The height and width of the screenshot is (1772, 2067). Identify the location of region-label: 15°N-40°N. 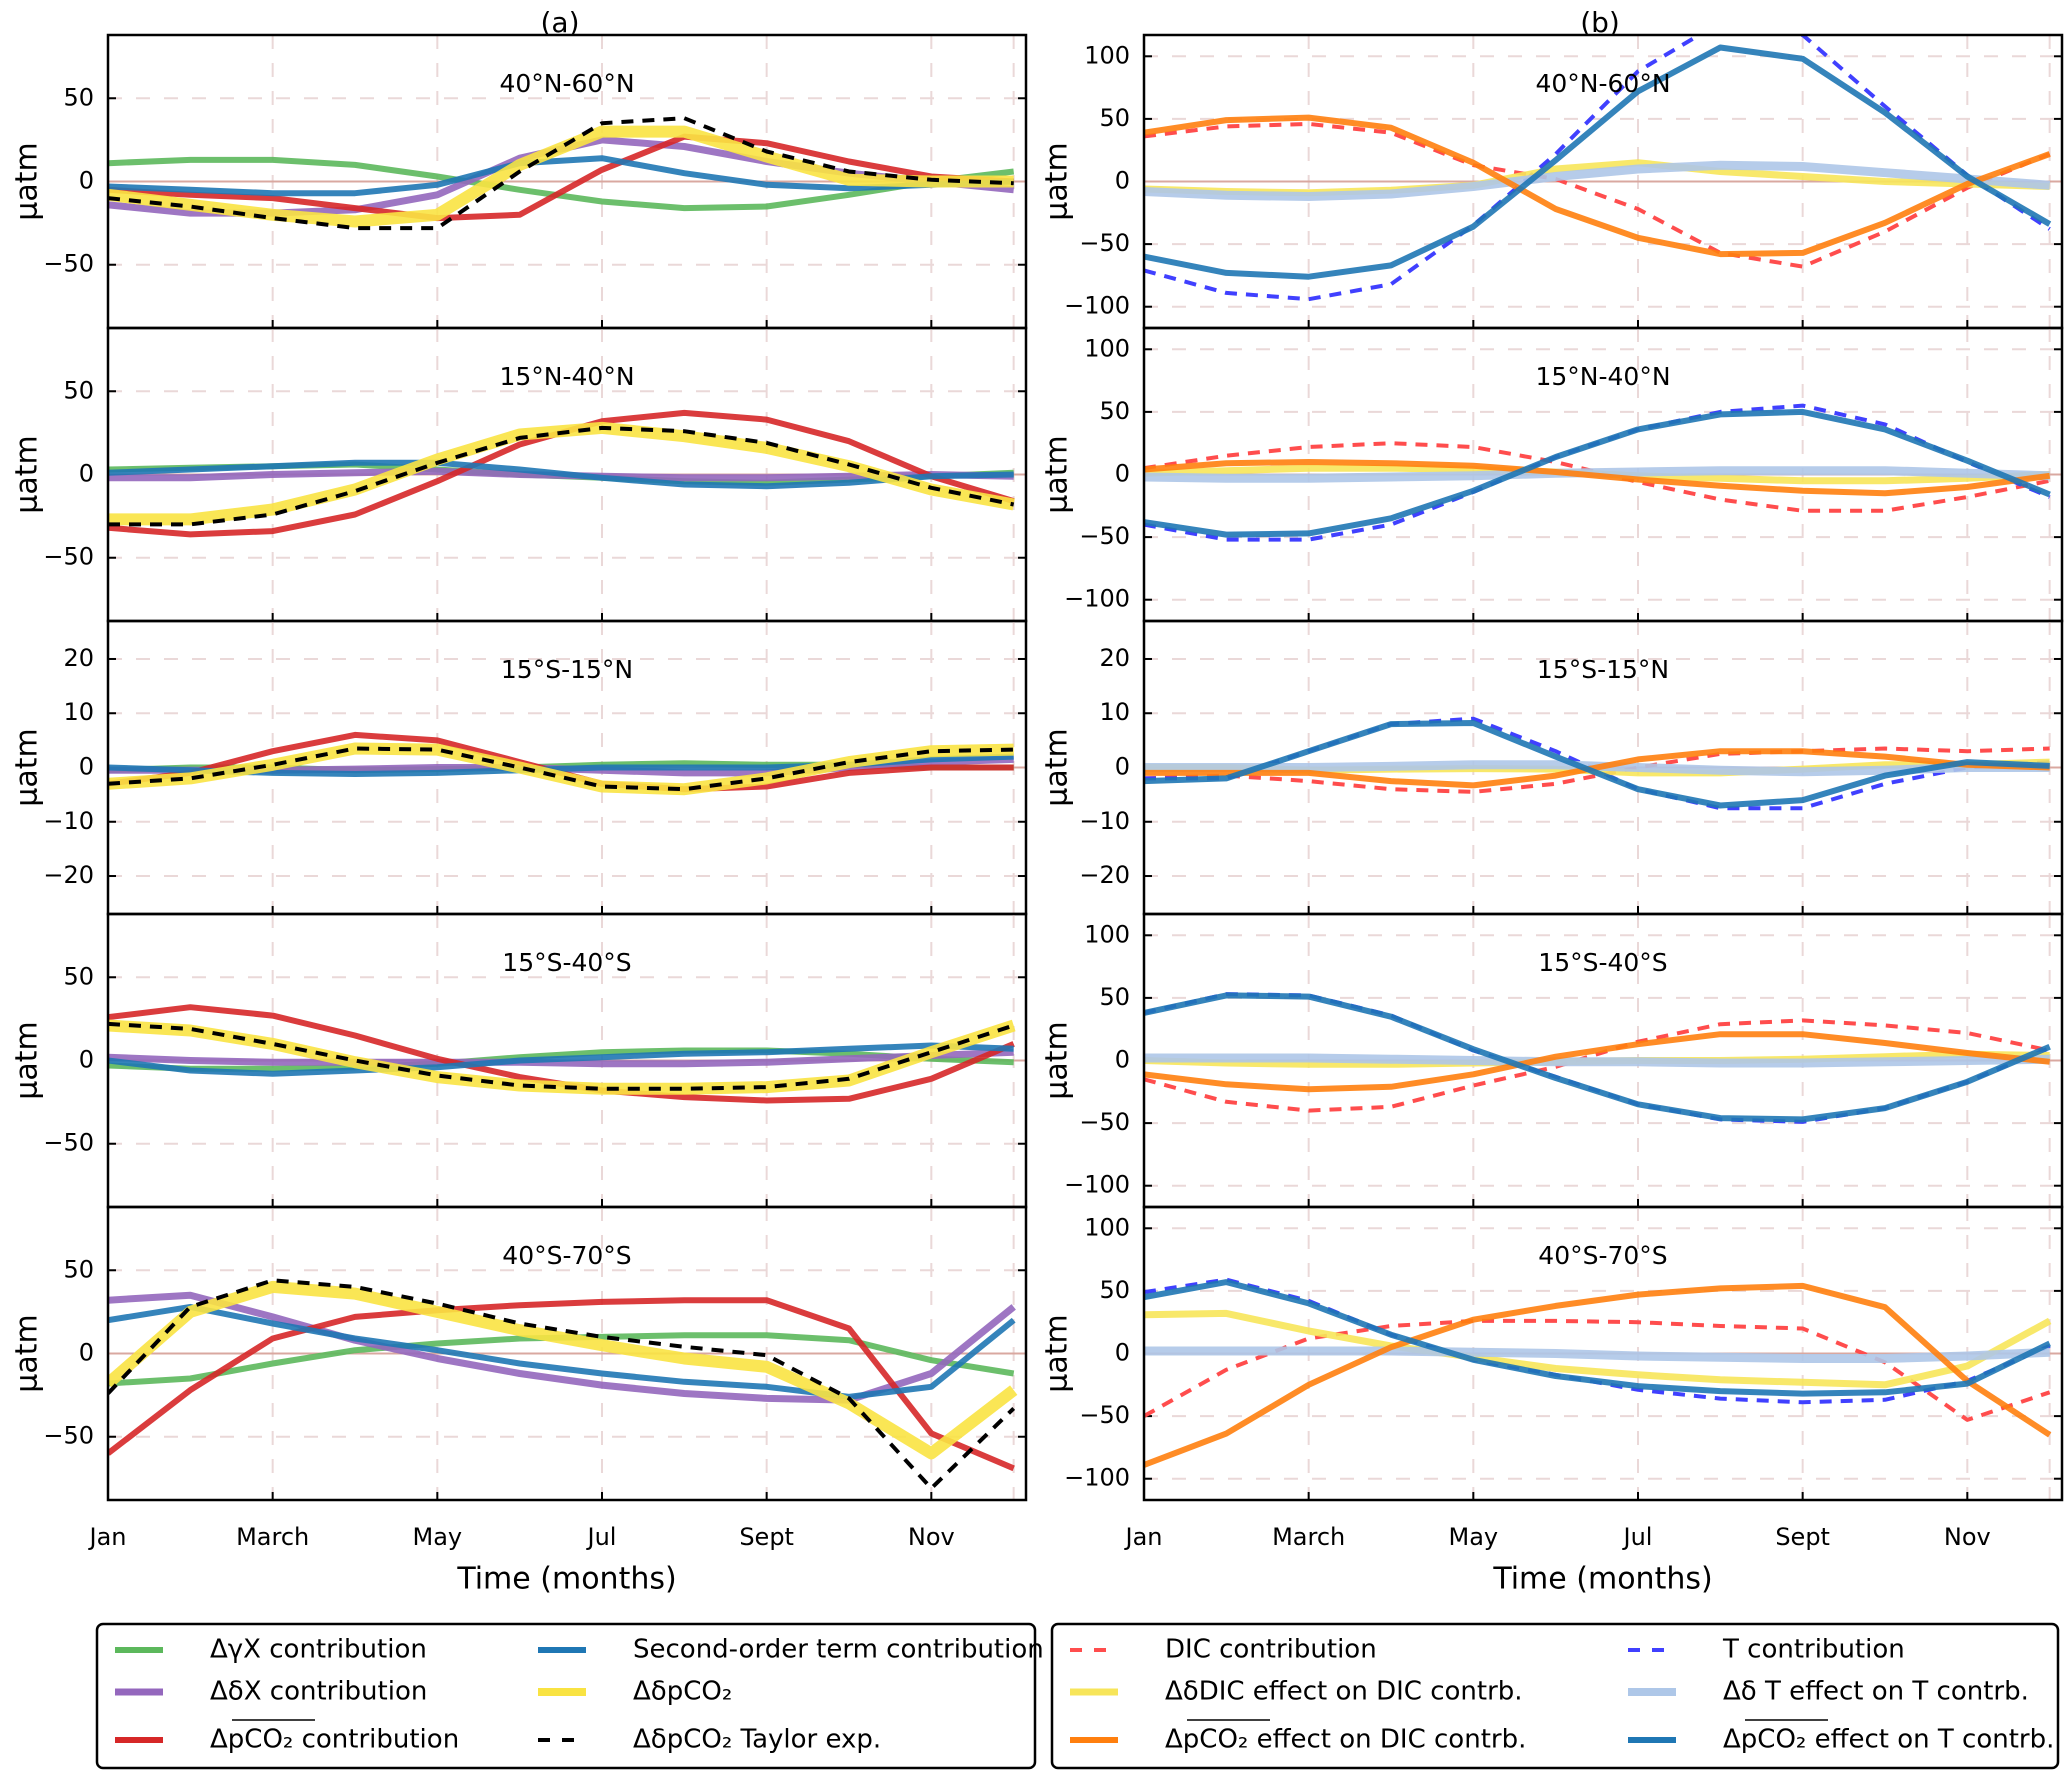
(566, 376).